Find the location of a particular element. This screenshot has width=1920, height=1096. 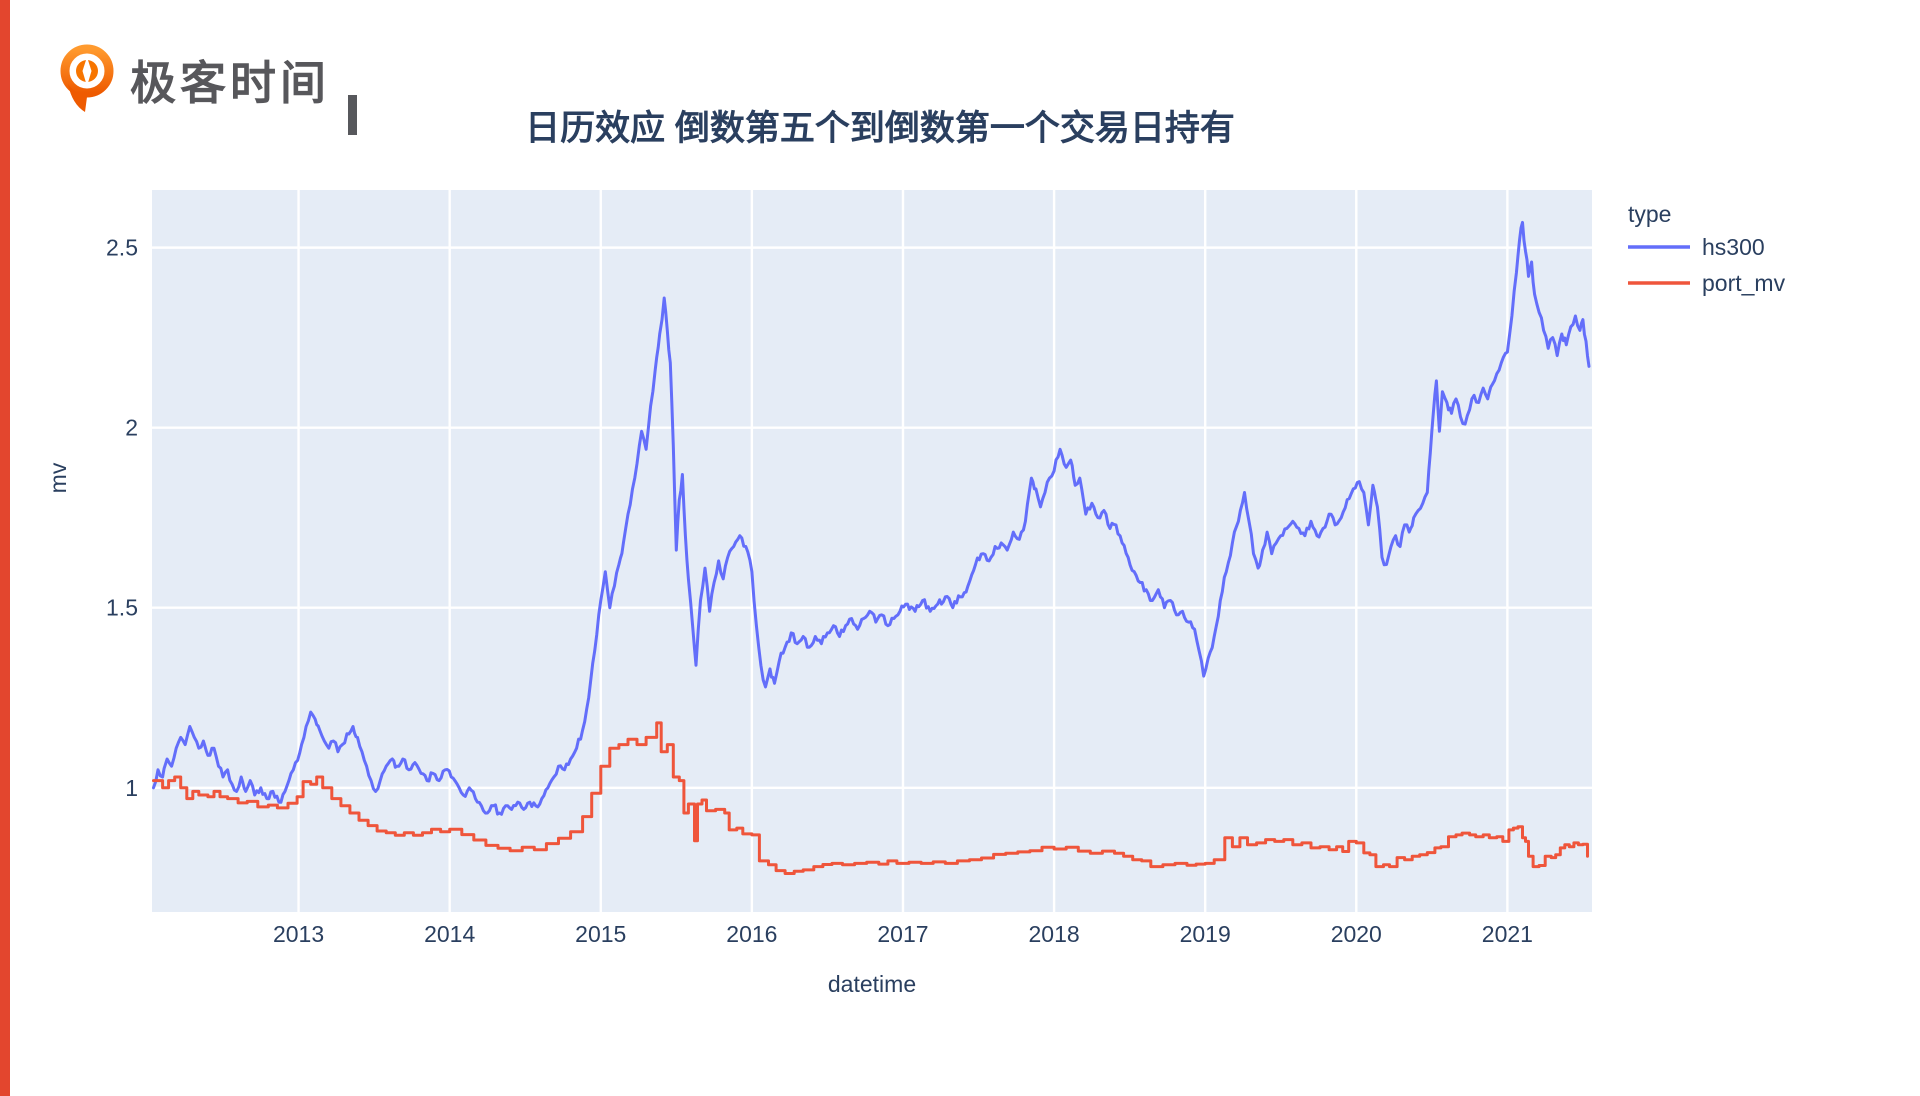

geektime-logo-text: 极客时间 is located at coordinates (230, 82).